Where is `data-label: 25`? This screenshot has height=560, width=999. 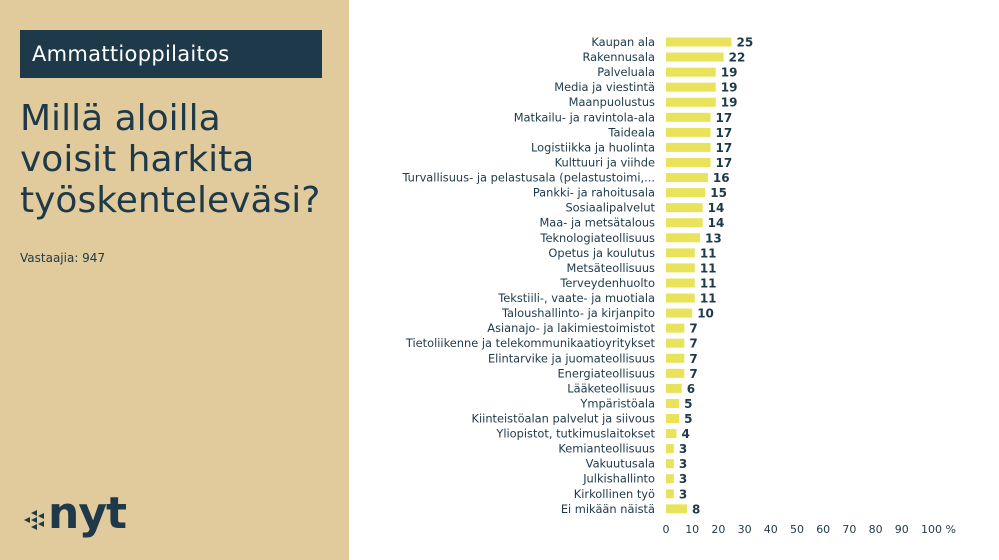
data-label: 25 is located at coordinates (745, 43).